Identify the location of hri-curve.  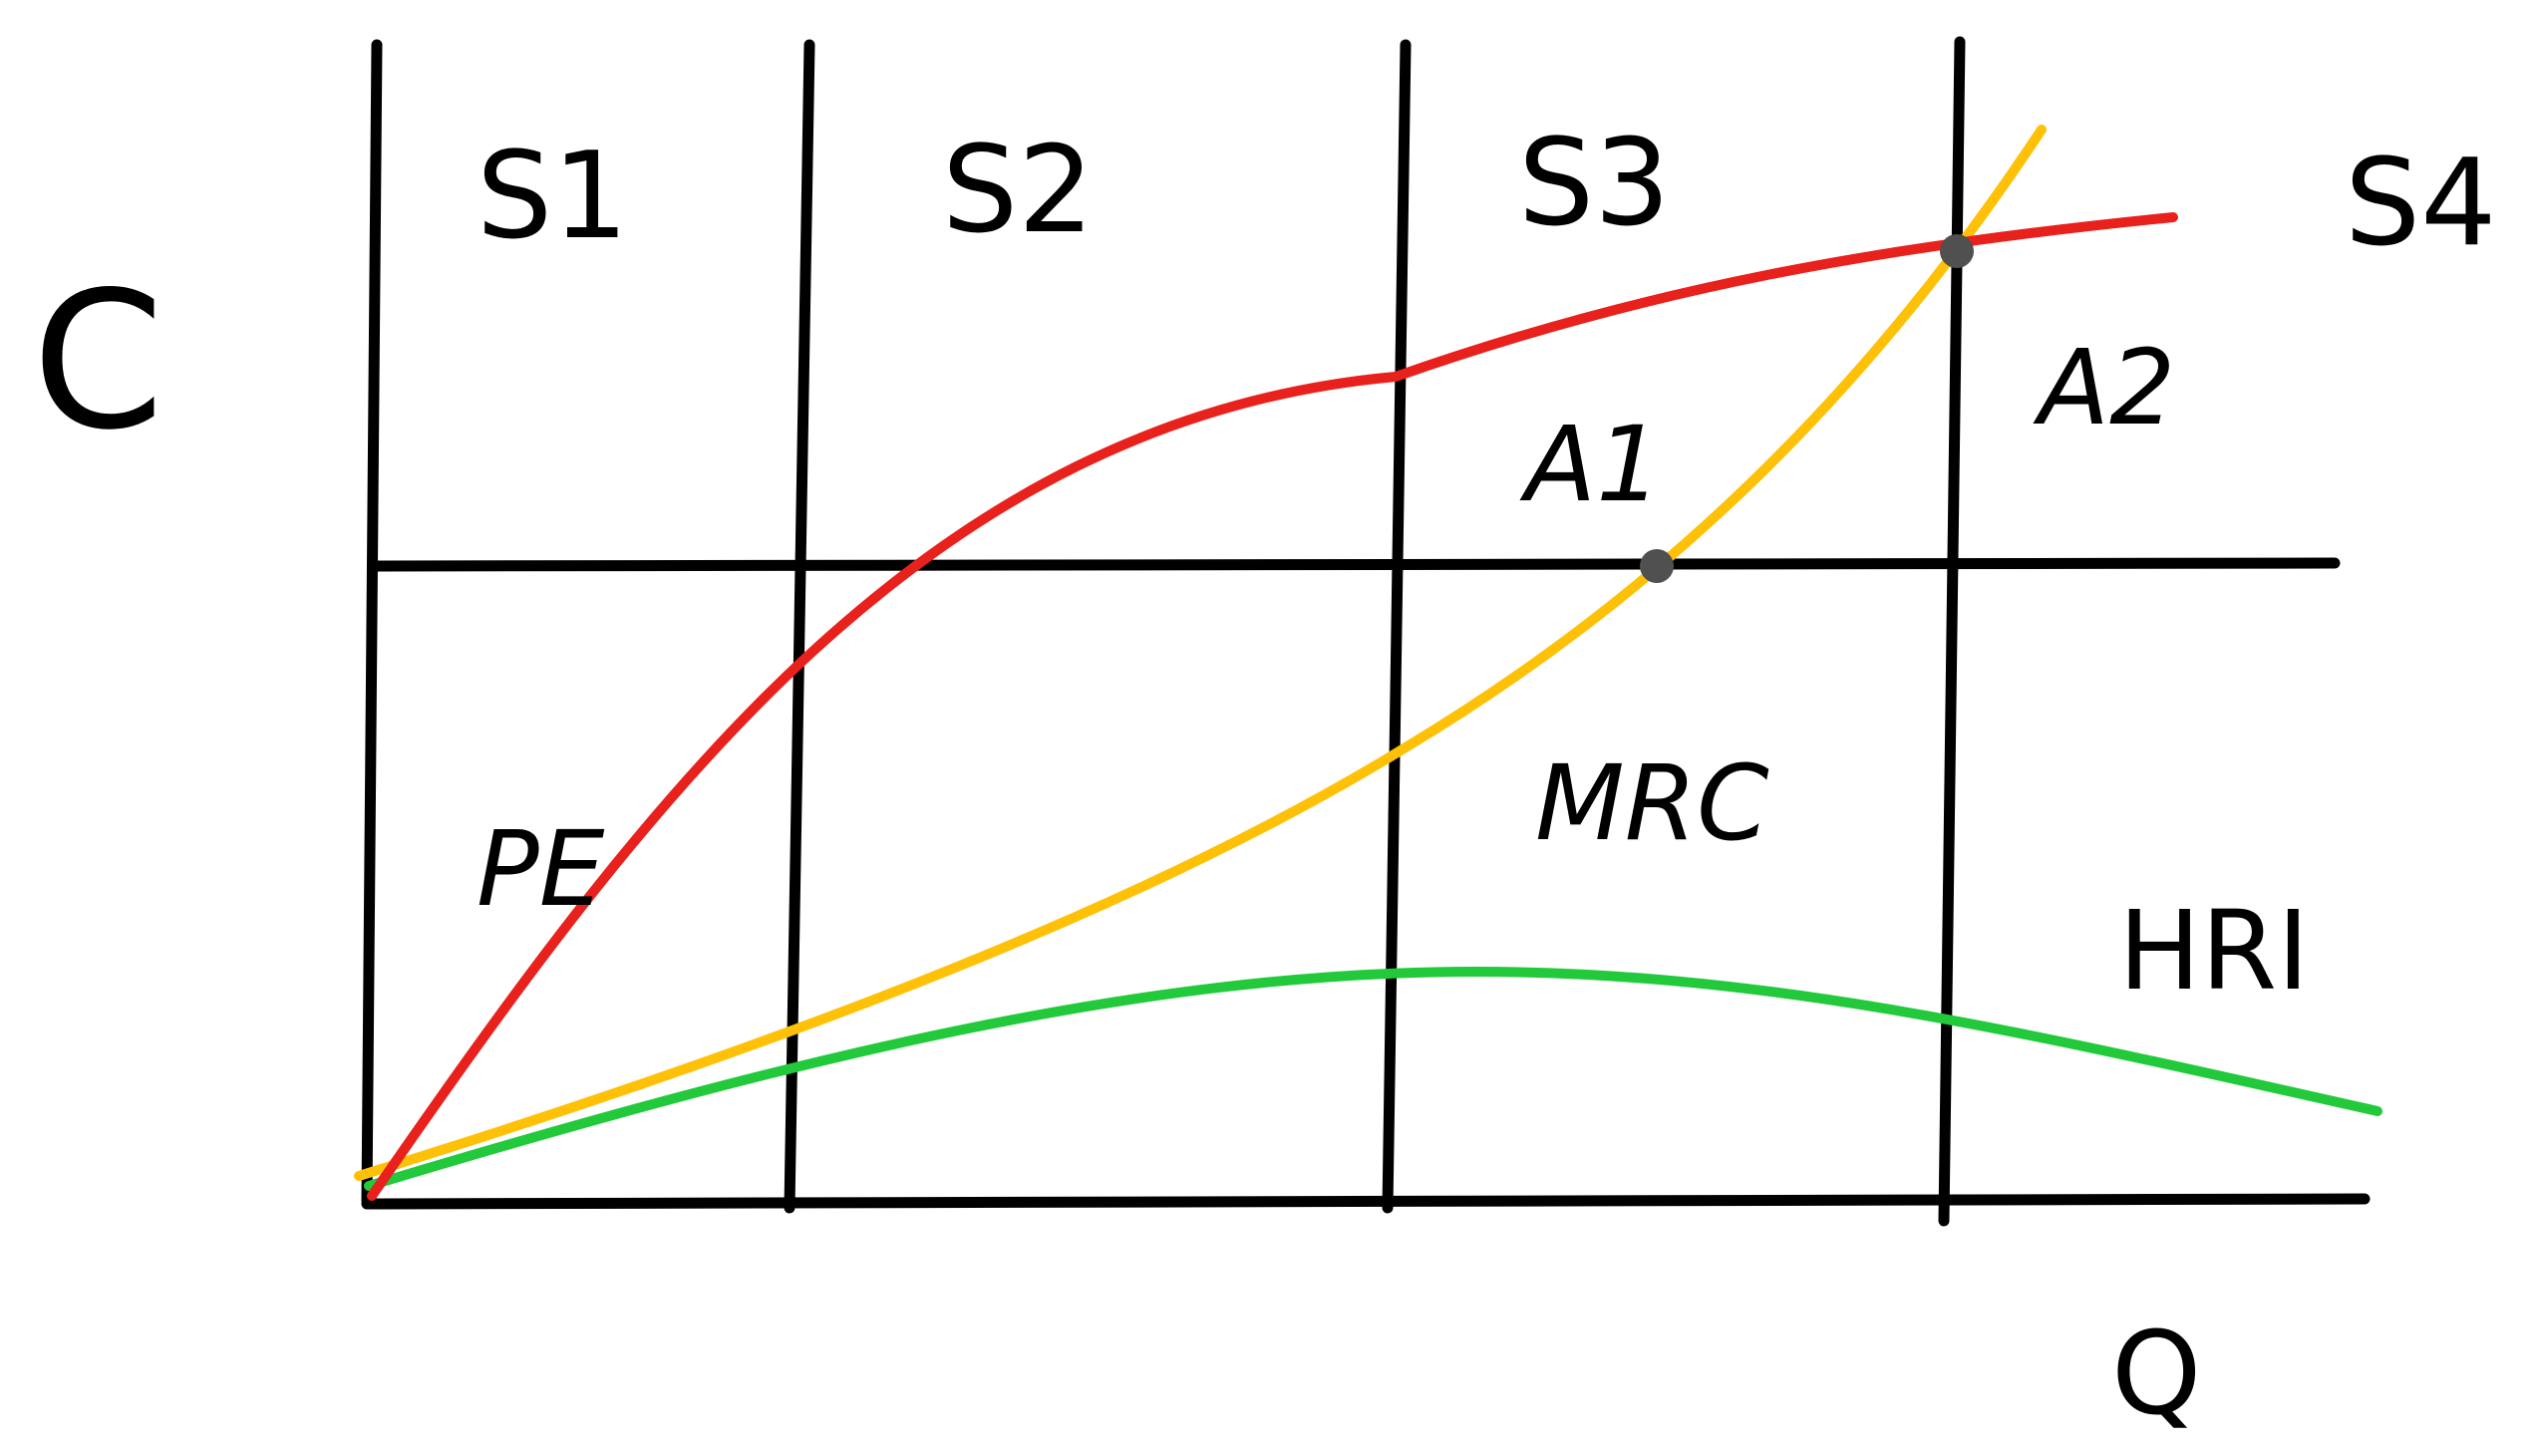
(1373, 1078).